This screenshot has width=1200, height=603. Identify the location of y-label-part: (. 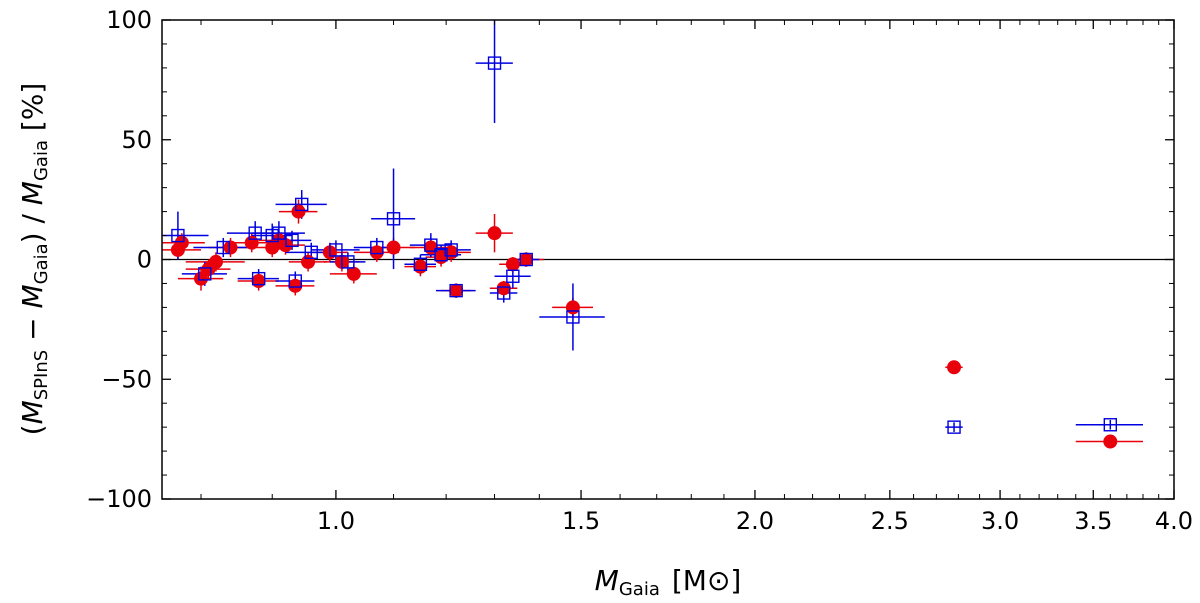
(32, 429).